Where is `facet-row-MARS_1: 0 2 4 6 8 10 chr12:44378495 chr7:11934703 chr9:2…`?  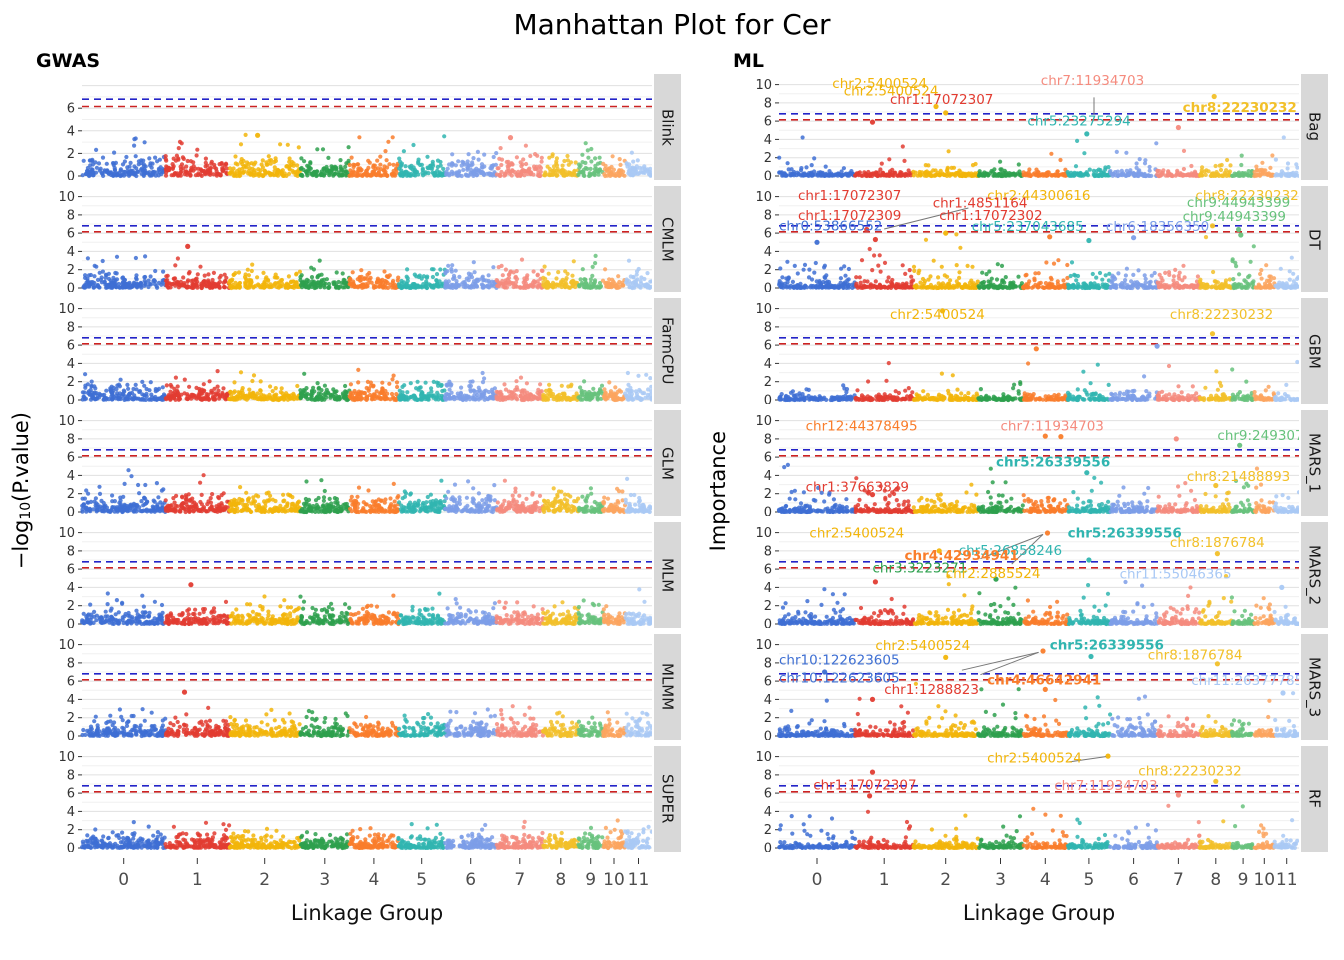
facet-row-MARS_1: 0 2 4 6 8 10 chr12:44378495 chr7:11934703 chr9:2… is located at coordinates (1030, 463).